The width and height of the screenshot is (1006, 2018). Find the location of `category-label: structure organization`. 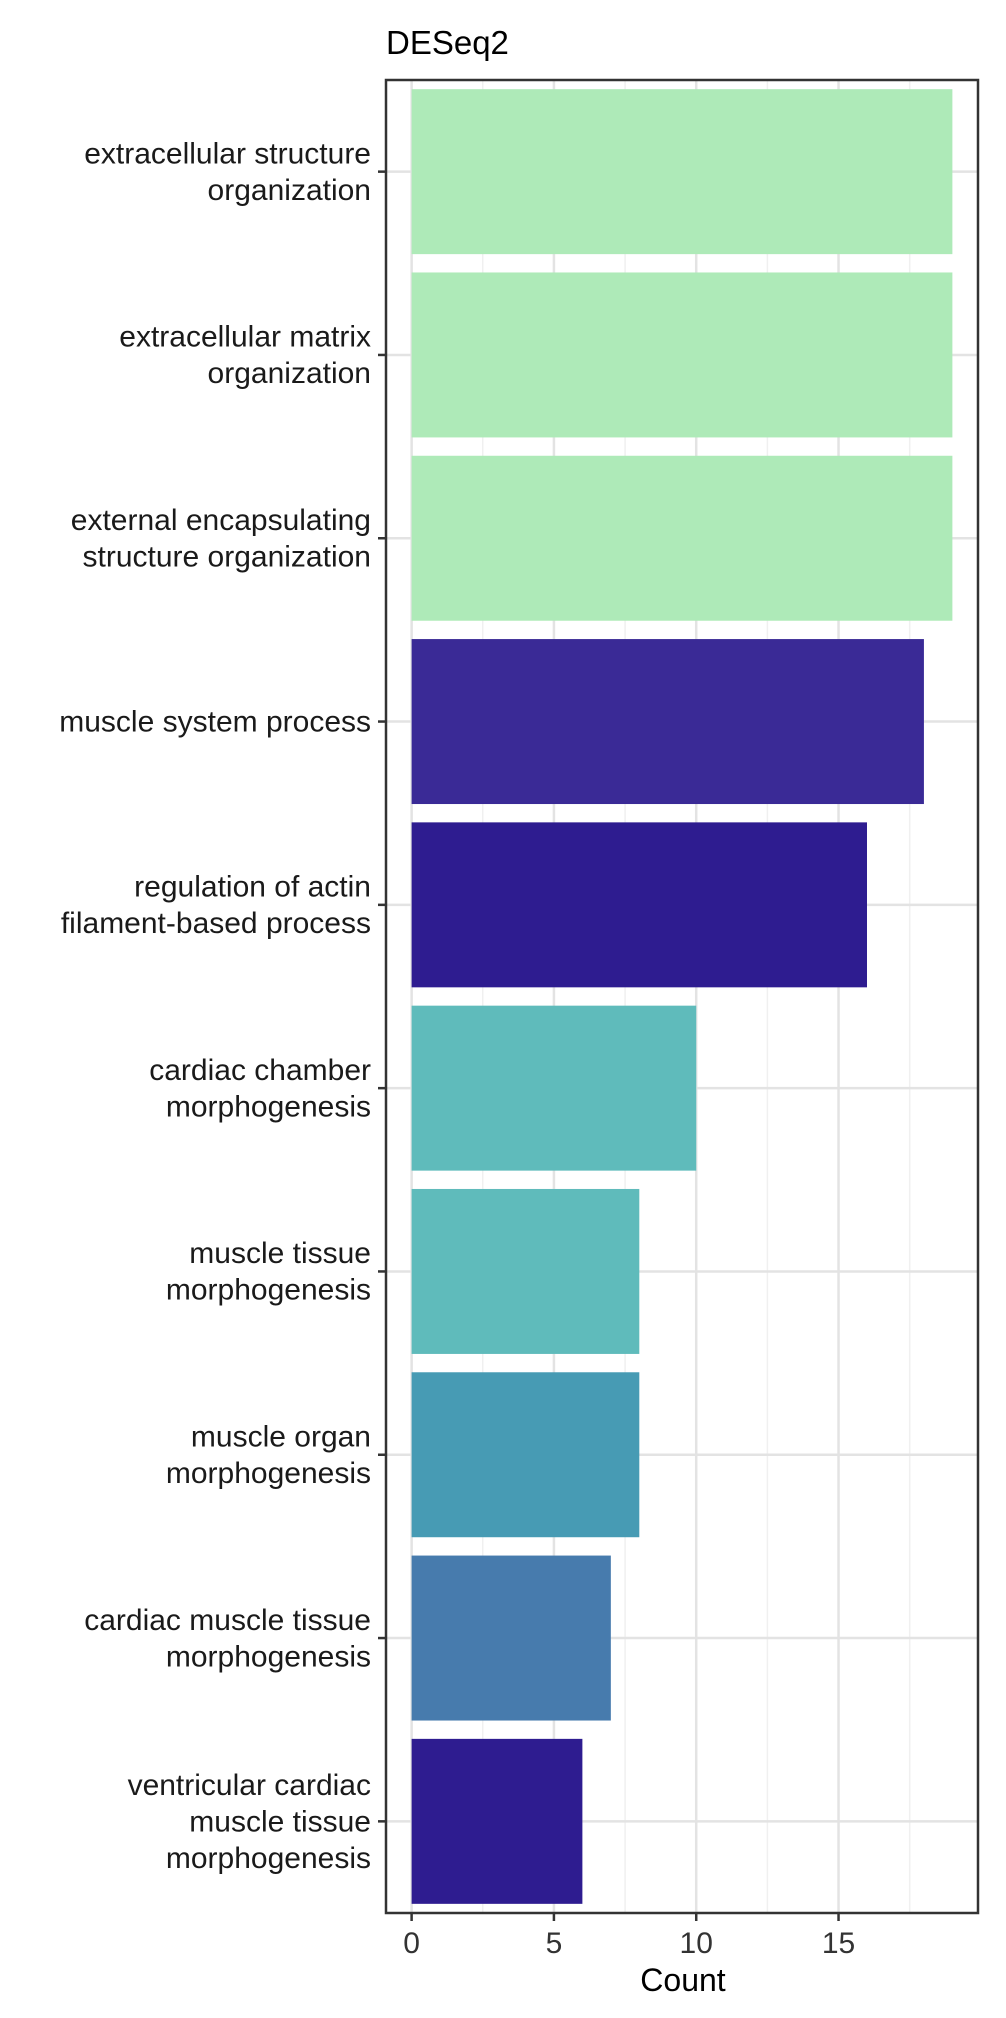

category-label: structure organization is located at coordinates (227, 557).